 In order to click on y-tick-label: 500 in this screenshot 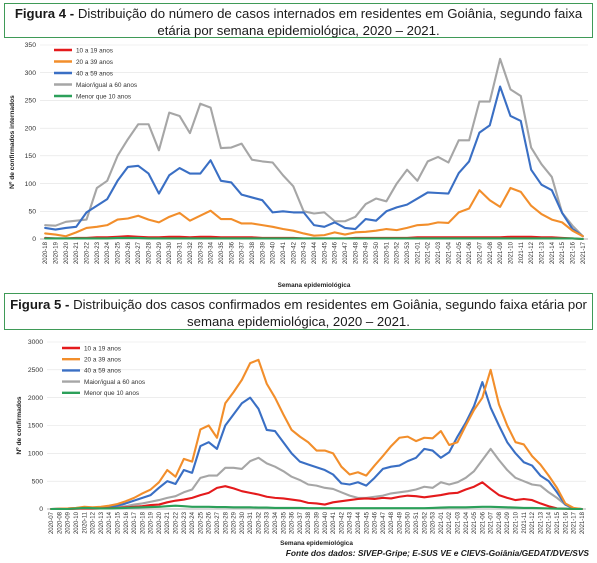, I will do `click(38, 481)`.